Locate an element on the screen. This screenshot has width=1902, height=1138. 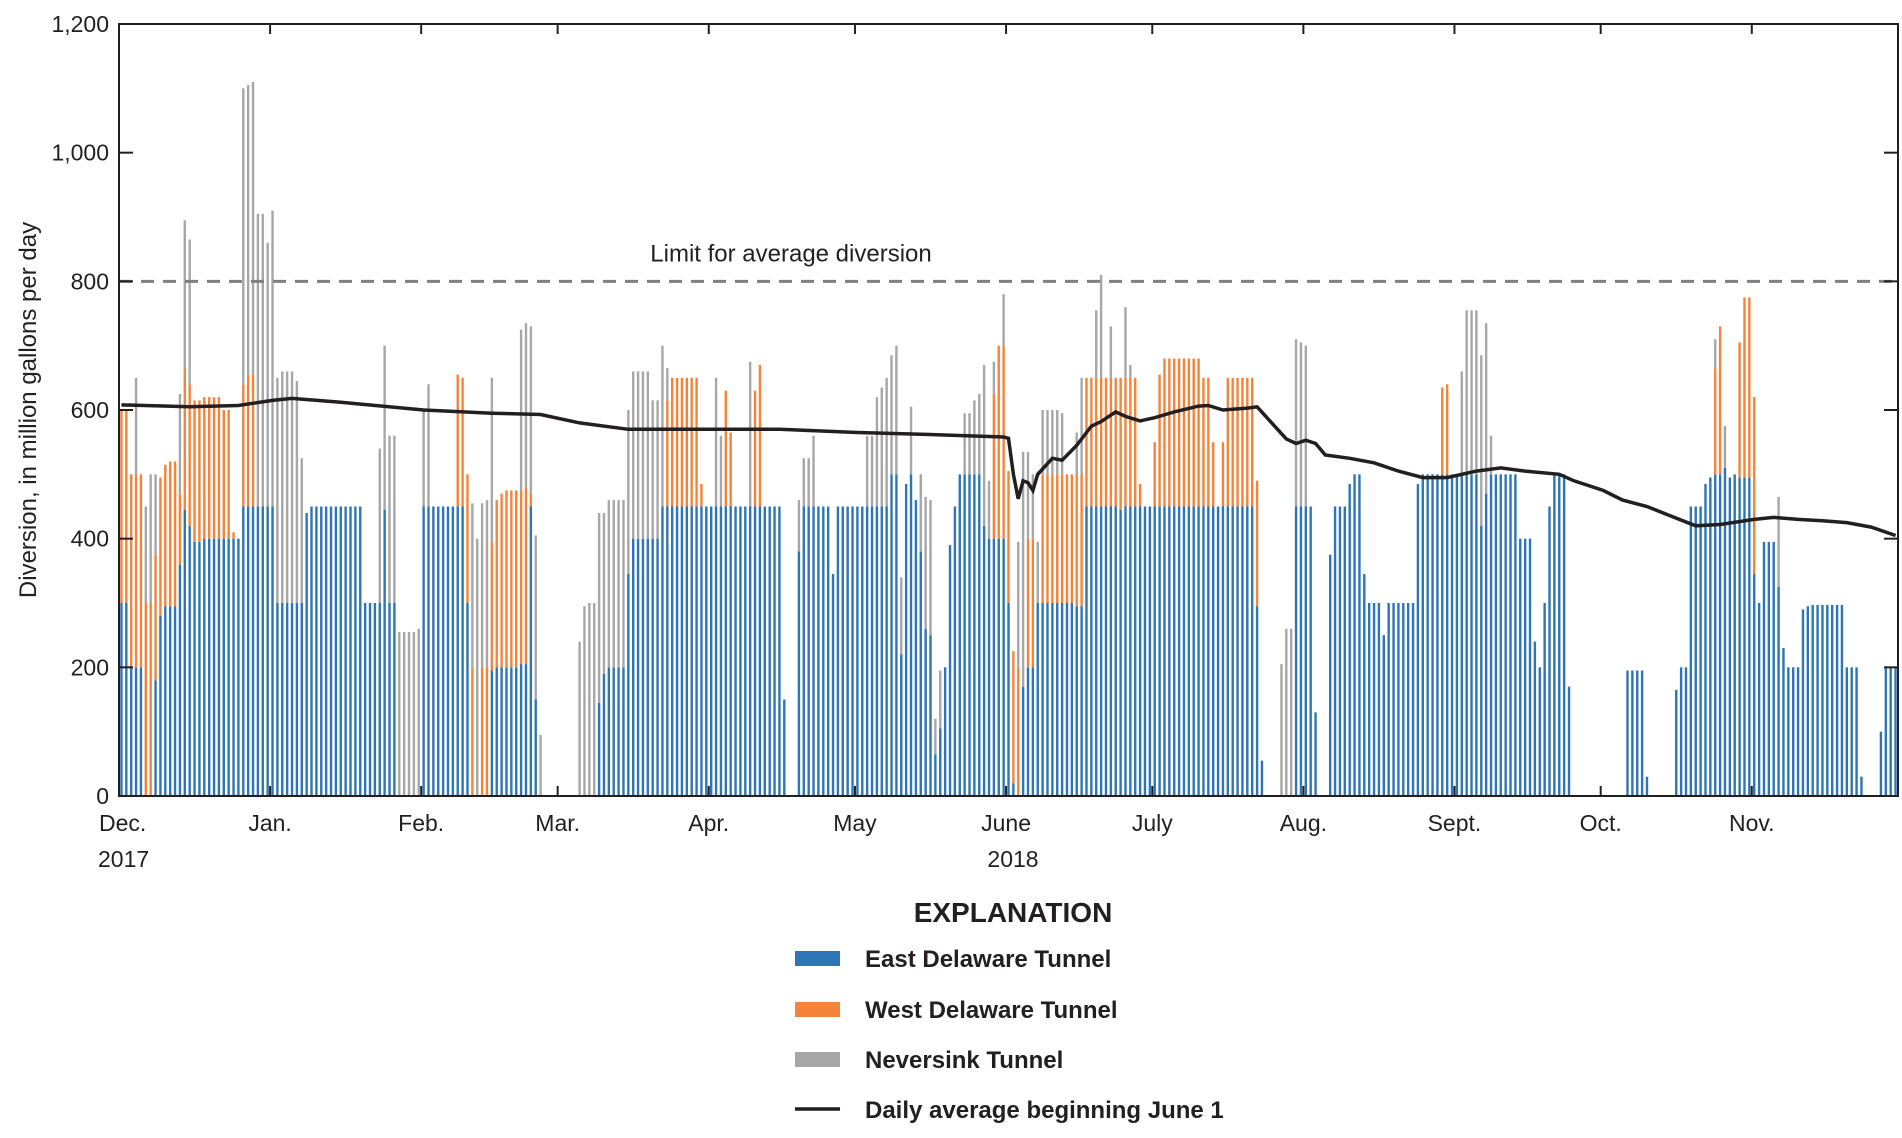
y-tick-label: 1,200 is located at coordinates (80, 24).